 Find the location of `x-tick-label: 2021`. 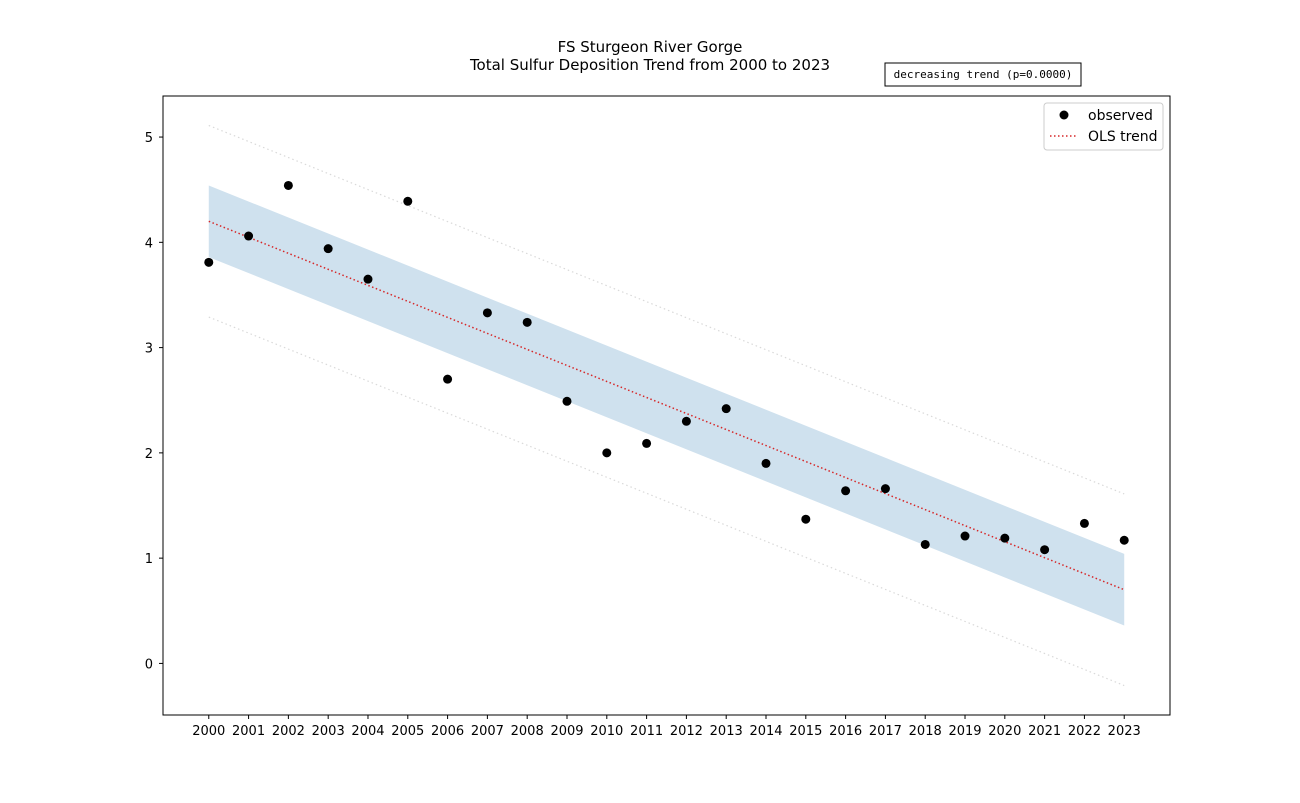

x-tick-label: 2021 is located at coordinates (1044, 731).